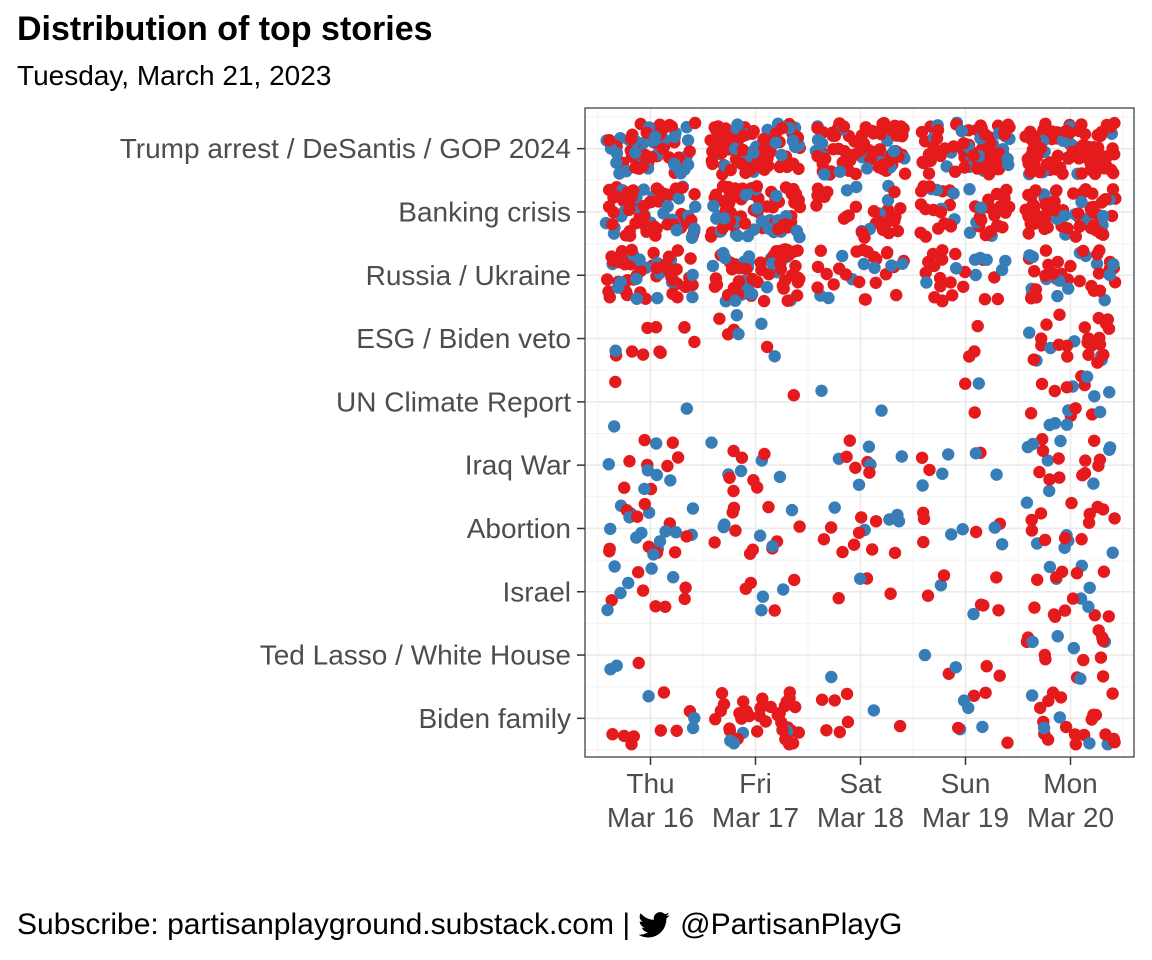  I want to click on y-tick-label: Iraq War, so click(518, 465).